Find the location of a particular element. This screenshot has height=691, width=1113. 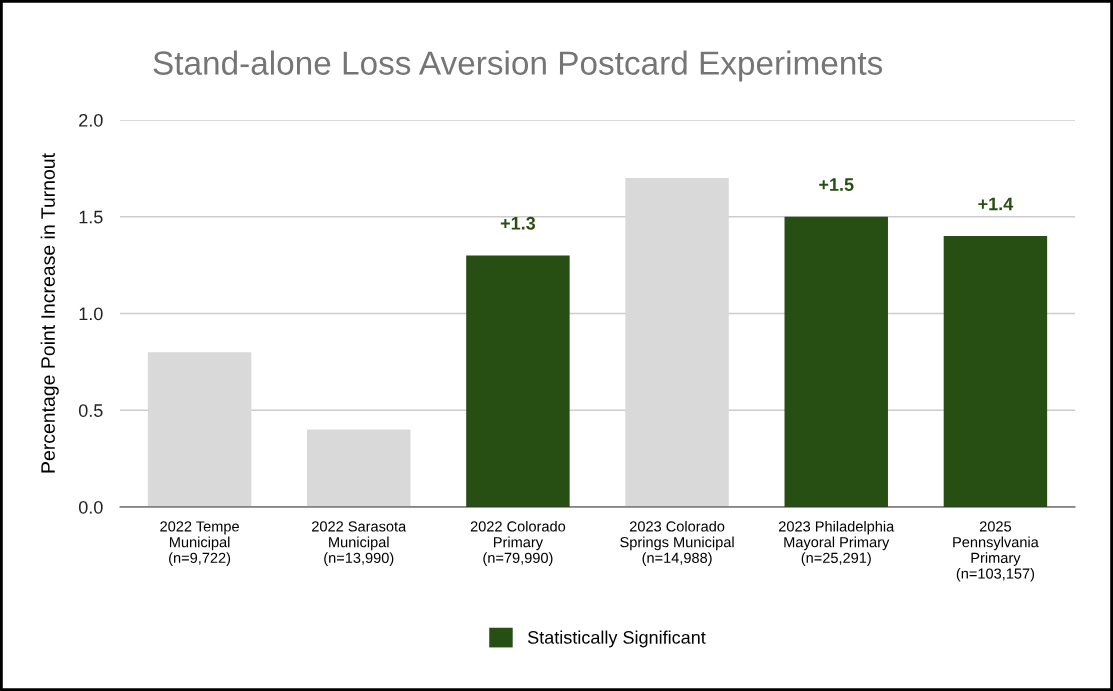

x-tick-label: 2022 Colorado Primary (n=79,990) is located at coordinates (518, 543).